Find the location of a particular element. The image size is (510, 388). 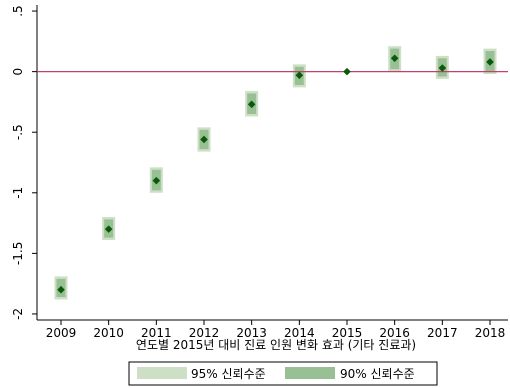

y-tick-label: .5 is located at coordinates (18, 10).